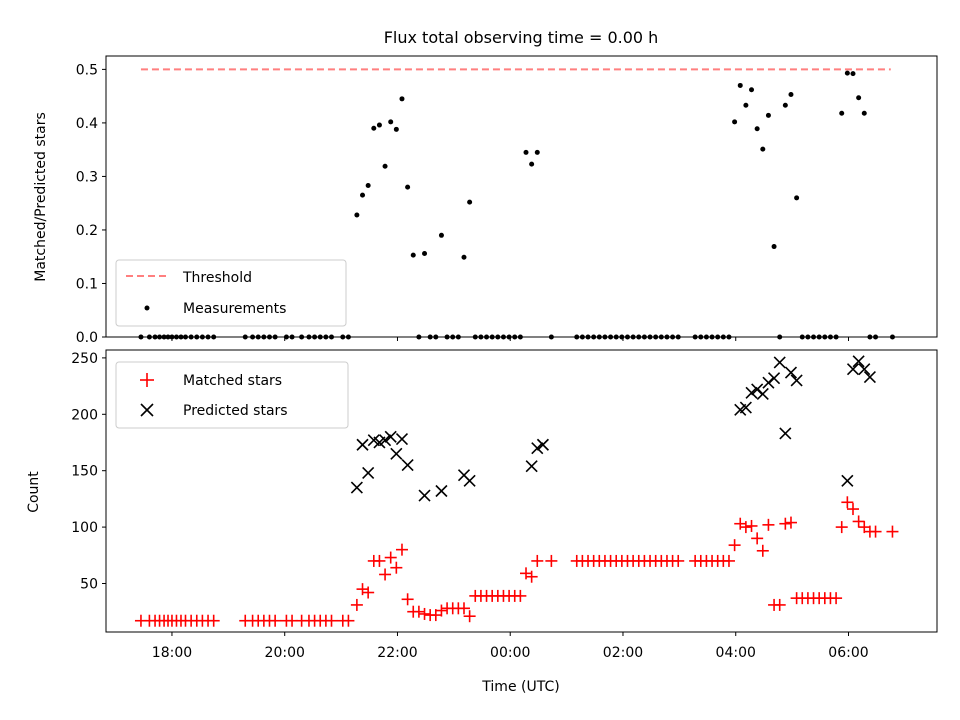 The image size is (960, 720). I want to click on count-legend: Matched stars Predicted stars, so click(232, 395).